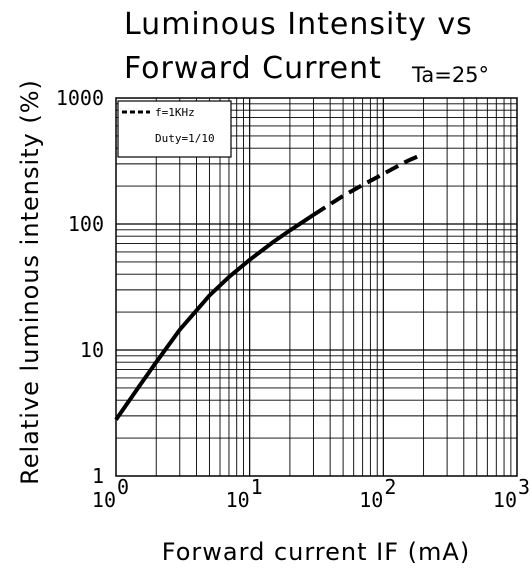 This screenshot has width=531, height=571. Describe the element at coordinates (253, 68) in the screenshot. I see `chart-title-line2: Forward Current` at that location.